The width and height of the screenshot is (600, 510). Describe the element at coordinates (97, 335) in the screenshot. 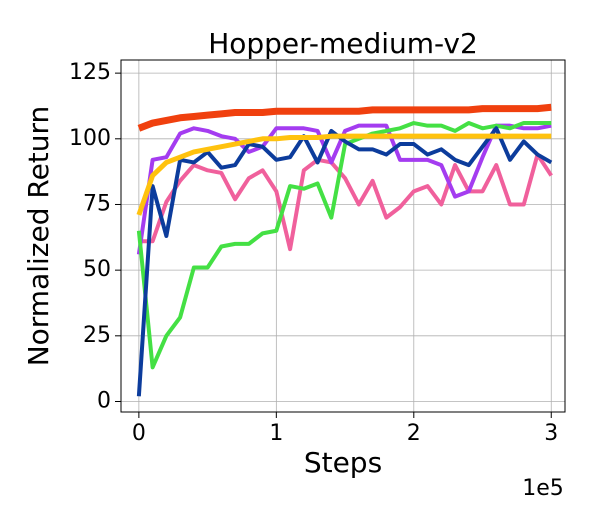

I see `y-tick-label: 25` at that location.